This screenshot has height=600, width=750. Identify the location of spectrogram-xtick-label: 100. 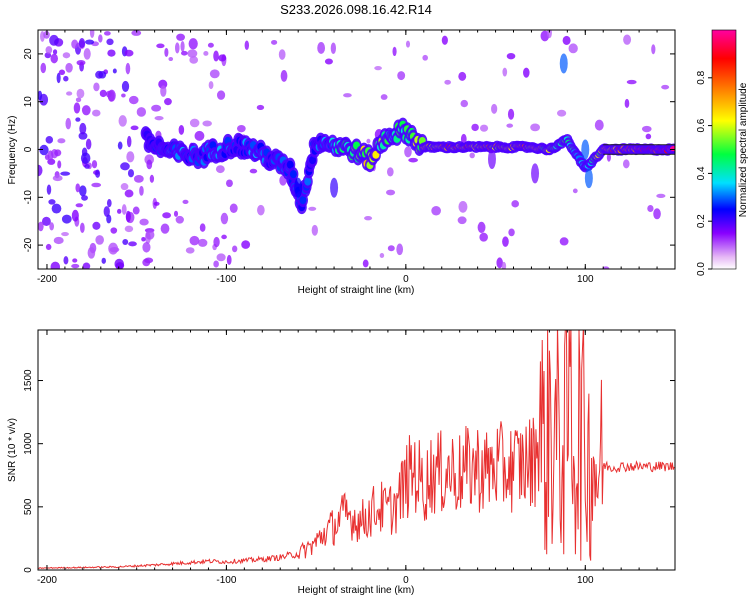
(585, 279).